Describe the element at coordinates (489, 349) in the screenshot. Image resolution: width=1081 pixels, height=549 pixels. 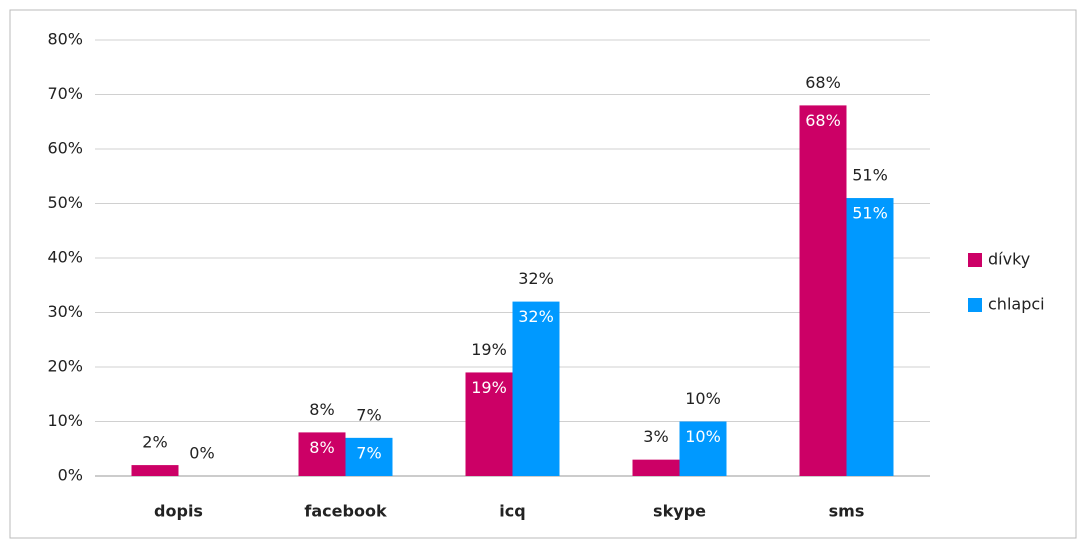
I see `value-label: 19%` at that location.